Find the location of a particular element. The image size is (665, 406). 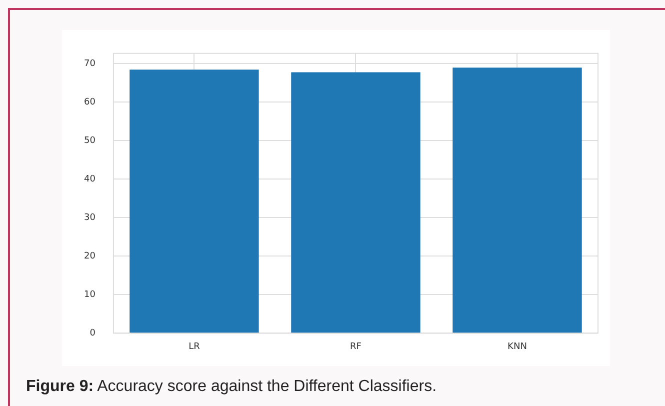

y-tick-label: 50 is located at coordinates (90, 141).